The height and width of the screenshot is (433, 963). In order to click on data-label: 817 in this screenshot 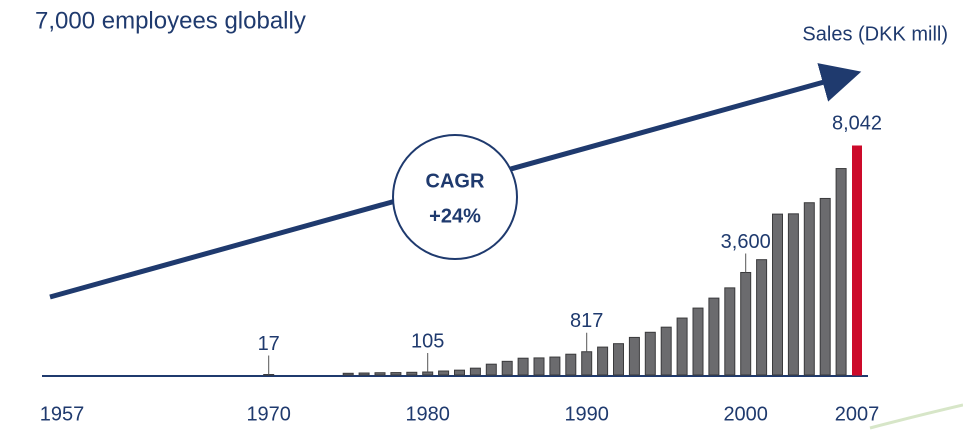, I will do `click(586, 321)`.